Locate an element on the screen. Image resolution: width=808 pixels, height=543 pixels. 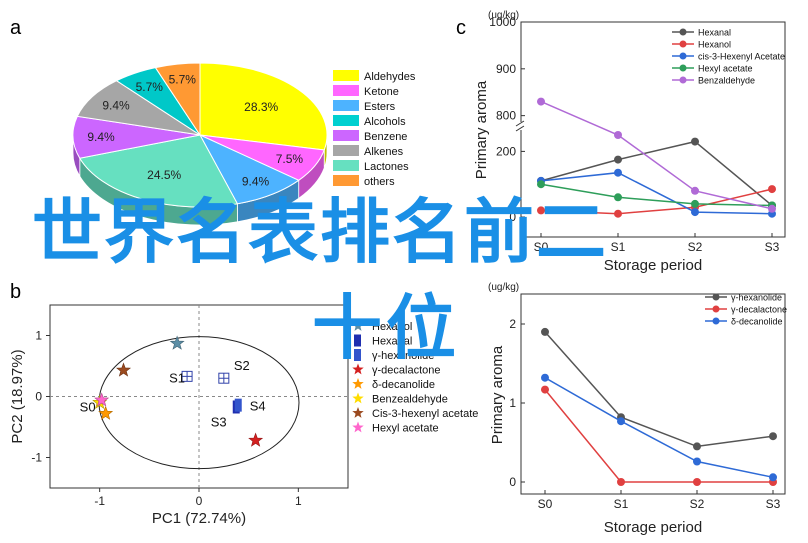
line-d-legend-marker-γ-decalactone is located at coordinates (716, 309).